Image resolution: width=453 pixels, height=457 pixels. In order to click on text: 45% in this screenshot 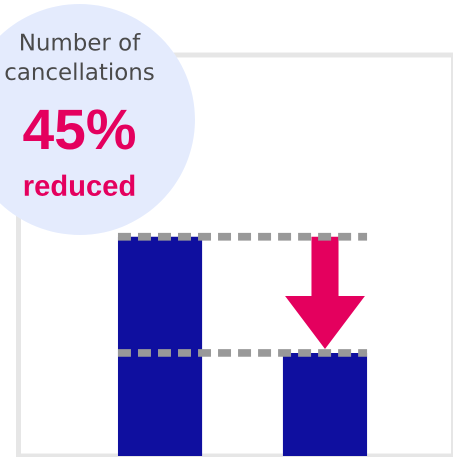, I will do `click(79, 129)`.